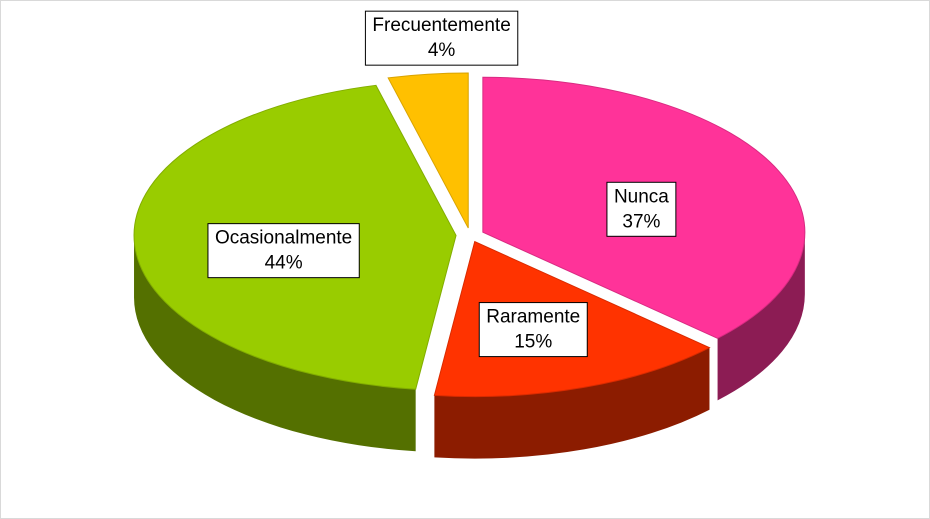  I want to click on data-label: Raramente 15%, so click(533, 330).